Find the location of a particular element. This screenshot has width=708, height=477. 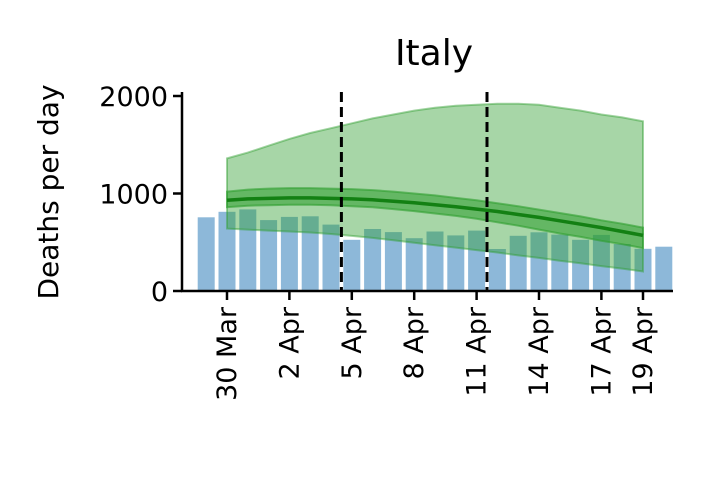

line-model-mean is located at coordinates (435, 217).